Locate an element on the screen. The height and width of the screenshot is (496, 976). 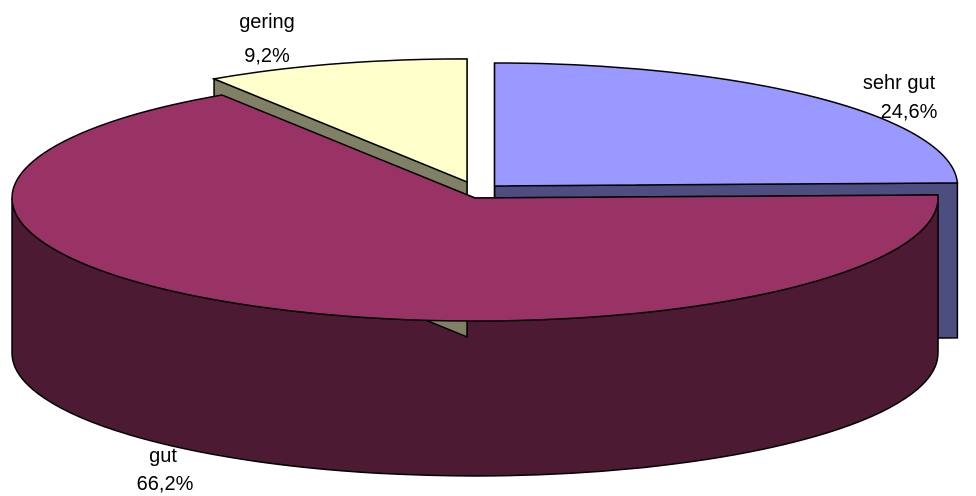
label-sehr-gut-name: sehr gut is located at coordinates (899, 83).